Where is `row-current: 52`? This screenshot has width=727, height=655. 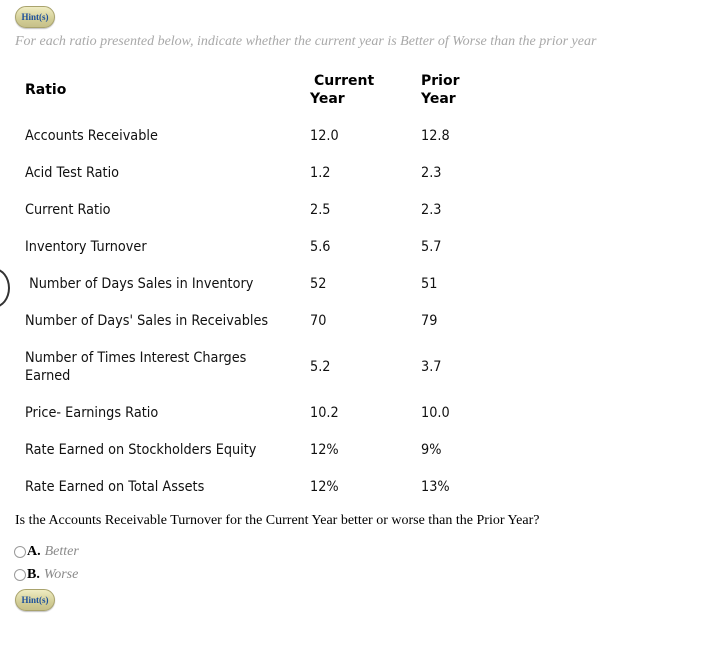
row-current: 52 is located at coordinates (318, 284).